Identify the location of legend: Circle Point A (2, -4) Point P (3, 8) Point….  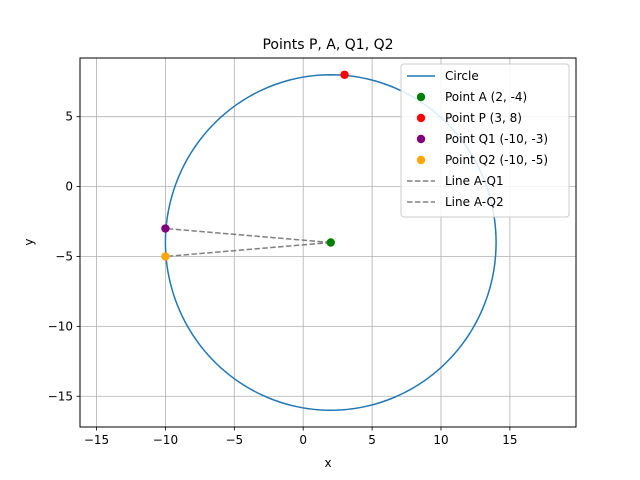
(485, 140).